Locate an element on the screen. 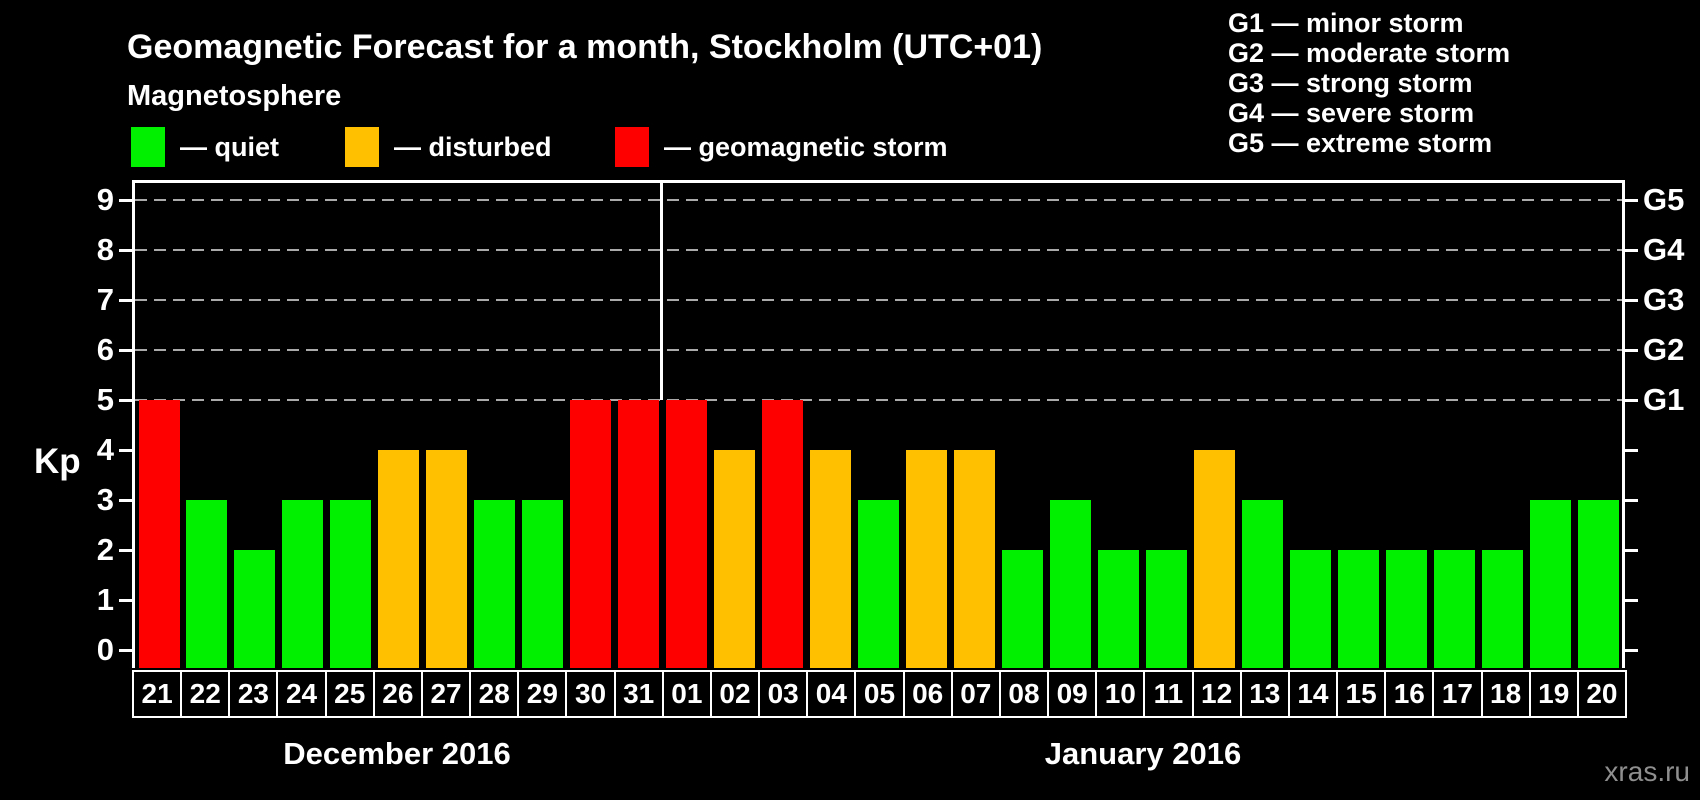  y-tick-label: 8 is located at coordinates (105, 249).